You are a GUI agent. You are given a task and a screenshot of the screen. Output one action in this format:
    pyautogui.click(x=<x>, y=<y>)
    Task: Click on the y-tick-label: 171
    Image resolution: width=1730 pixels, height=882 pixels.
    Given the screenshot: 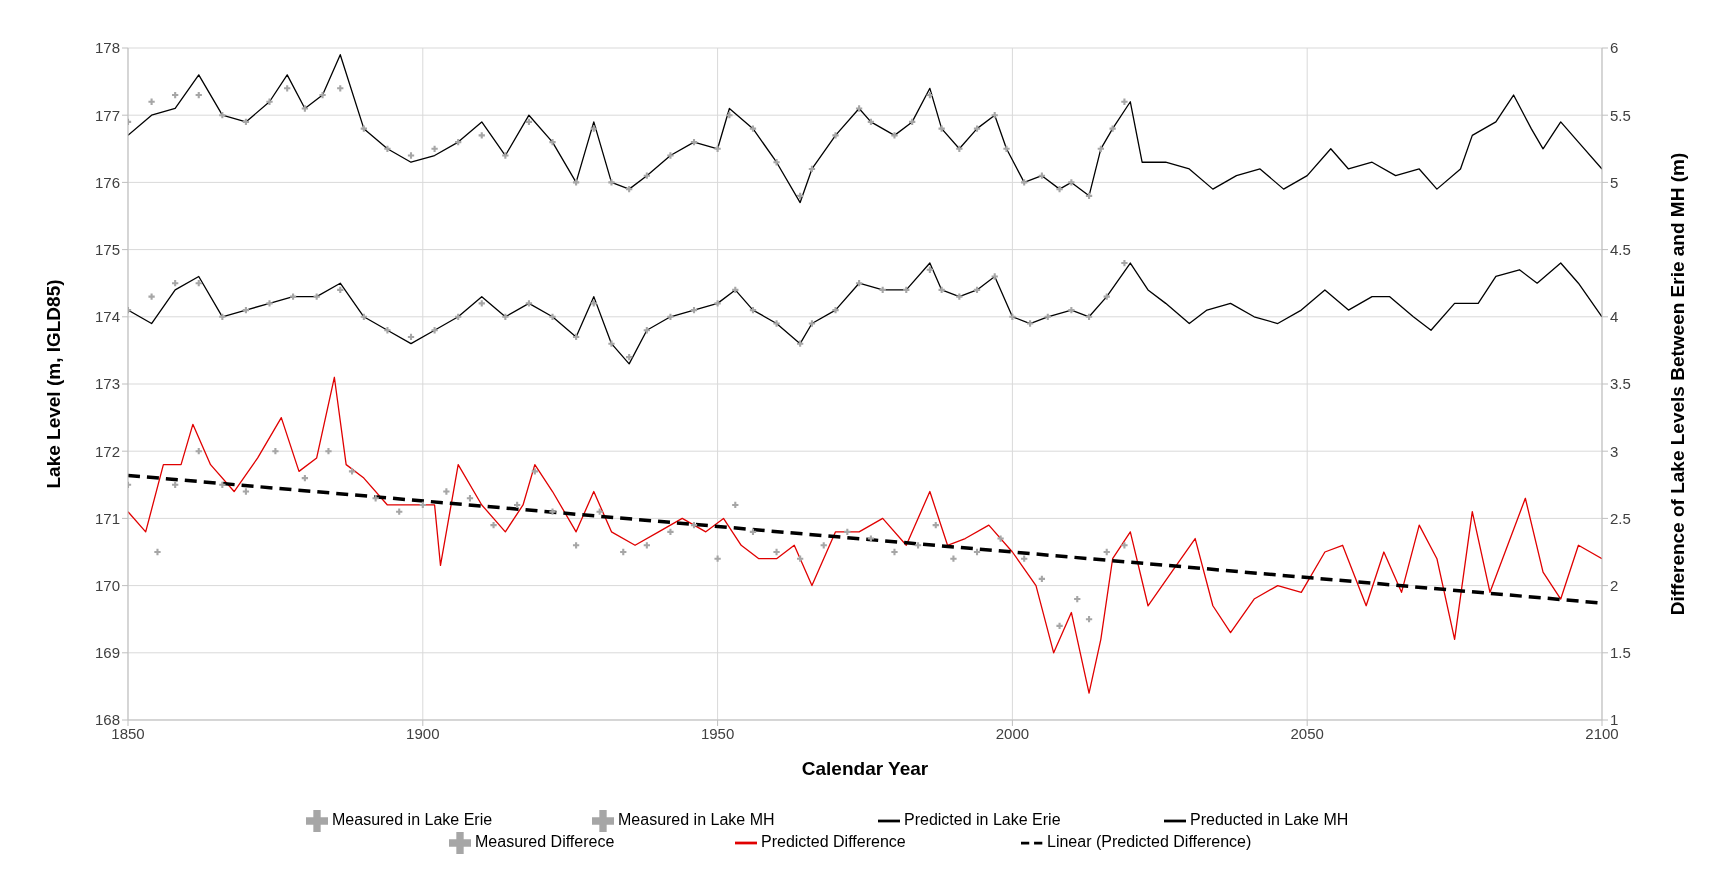 What is the action you would take?
    pyautogui.click(x=107, y=518)
    